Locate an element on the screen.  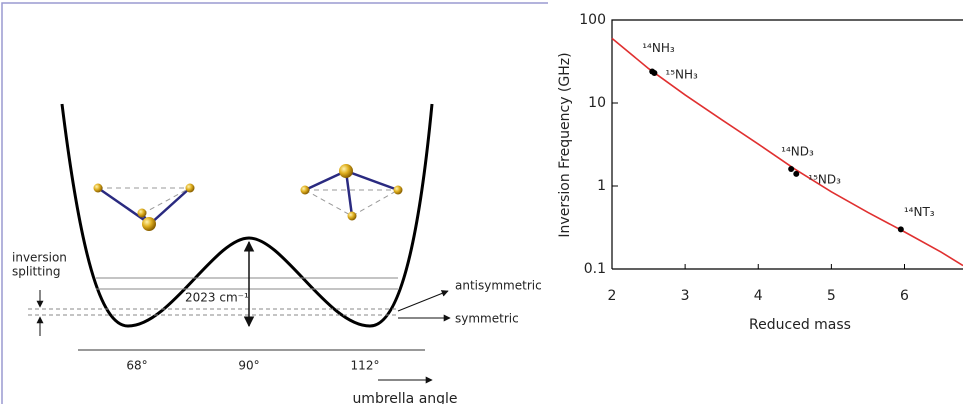
label: inversion is located at coordinates (39, 258).